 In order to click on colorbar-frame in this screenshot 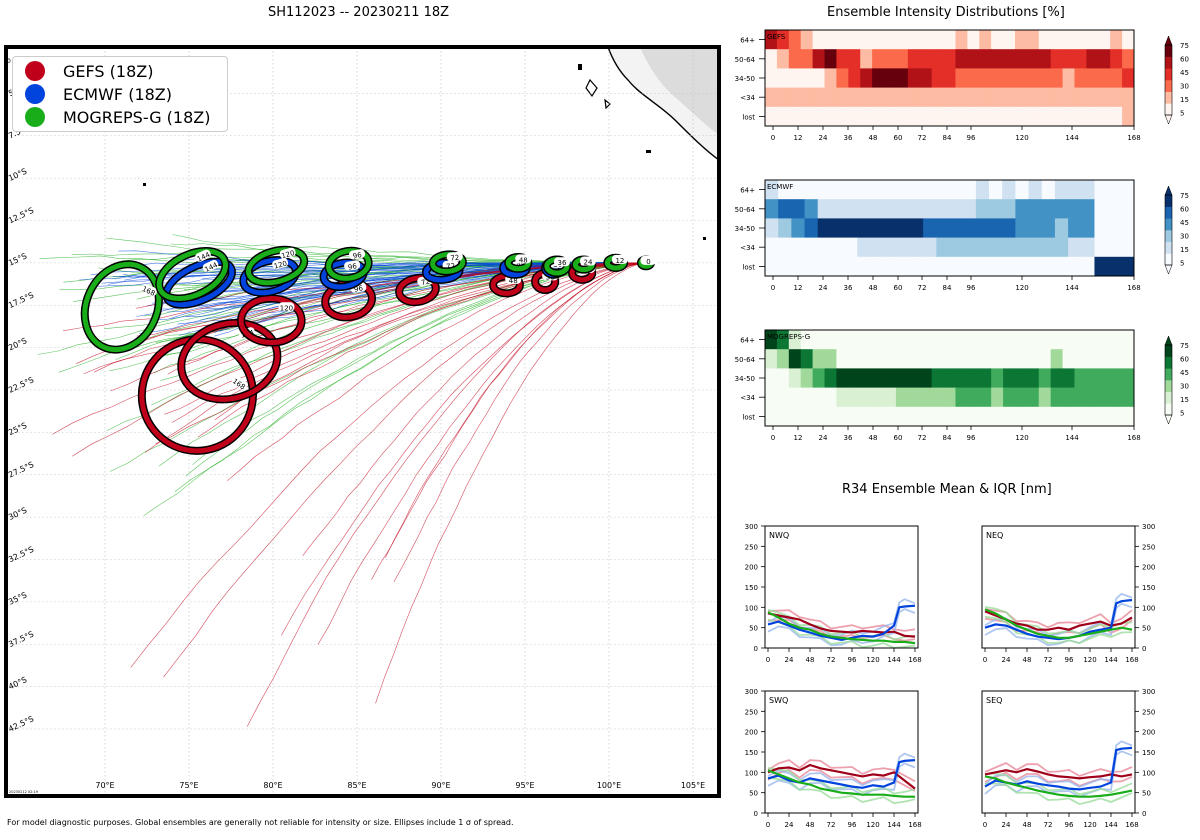, I will do `click(1168, 380)`.